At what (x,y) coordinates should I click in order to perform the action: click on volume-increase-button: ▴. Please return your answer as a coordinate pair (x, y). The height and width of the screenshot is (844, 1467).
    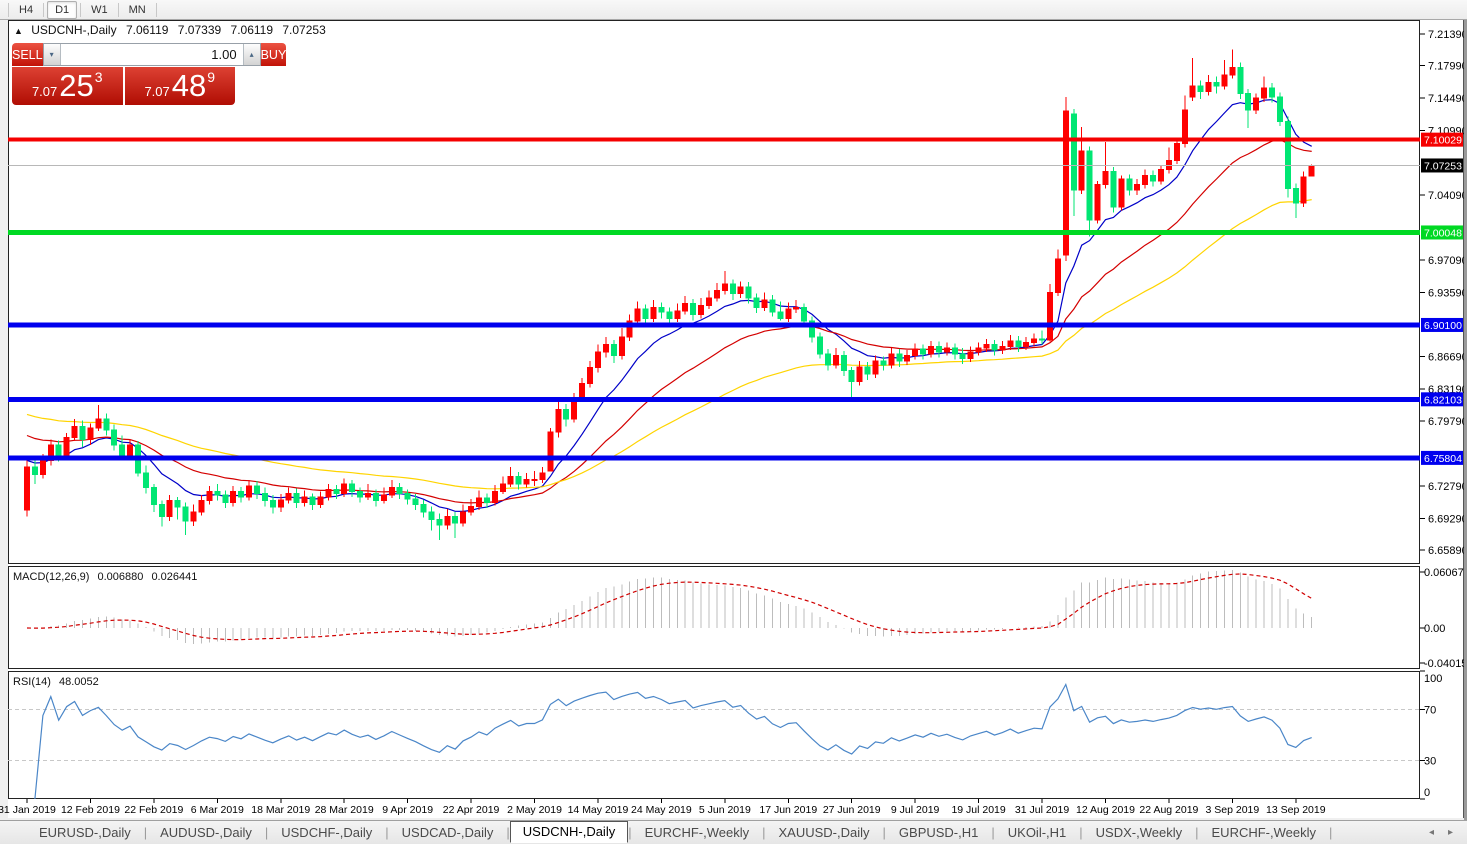
    Looking at the image, I should click on (251, 54).